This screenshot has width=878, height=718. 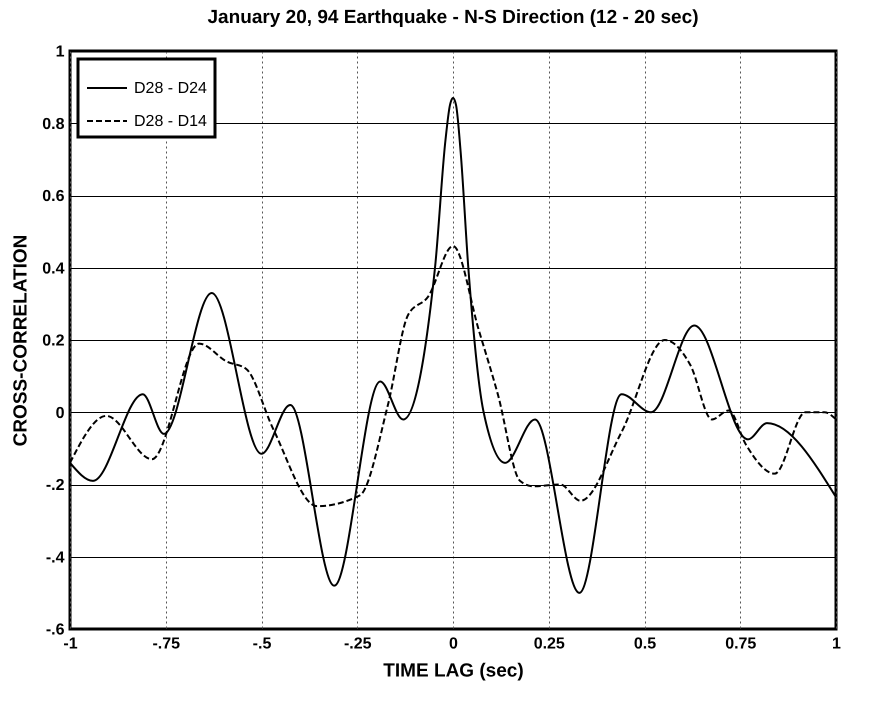 I want to click on x-tick-label: 1, so click(x=837, y=644).